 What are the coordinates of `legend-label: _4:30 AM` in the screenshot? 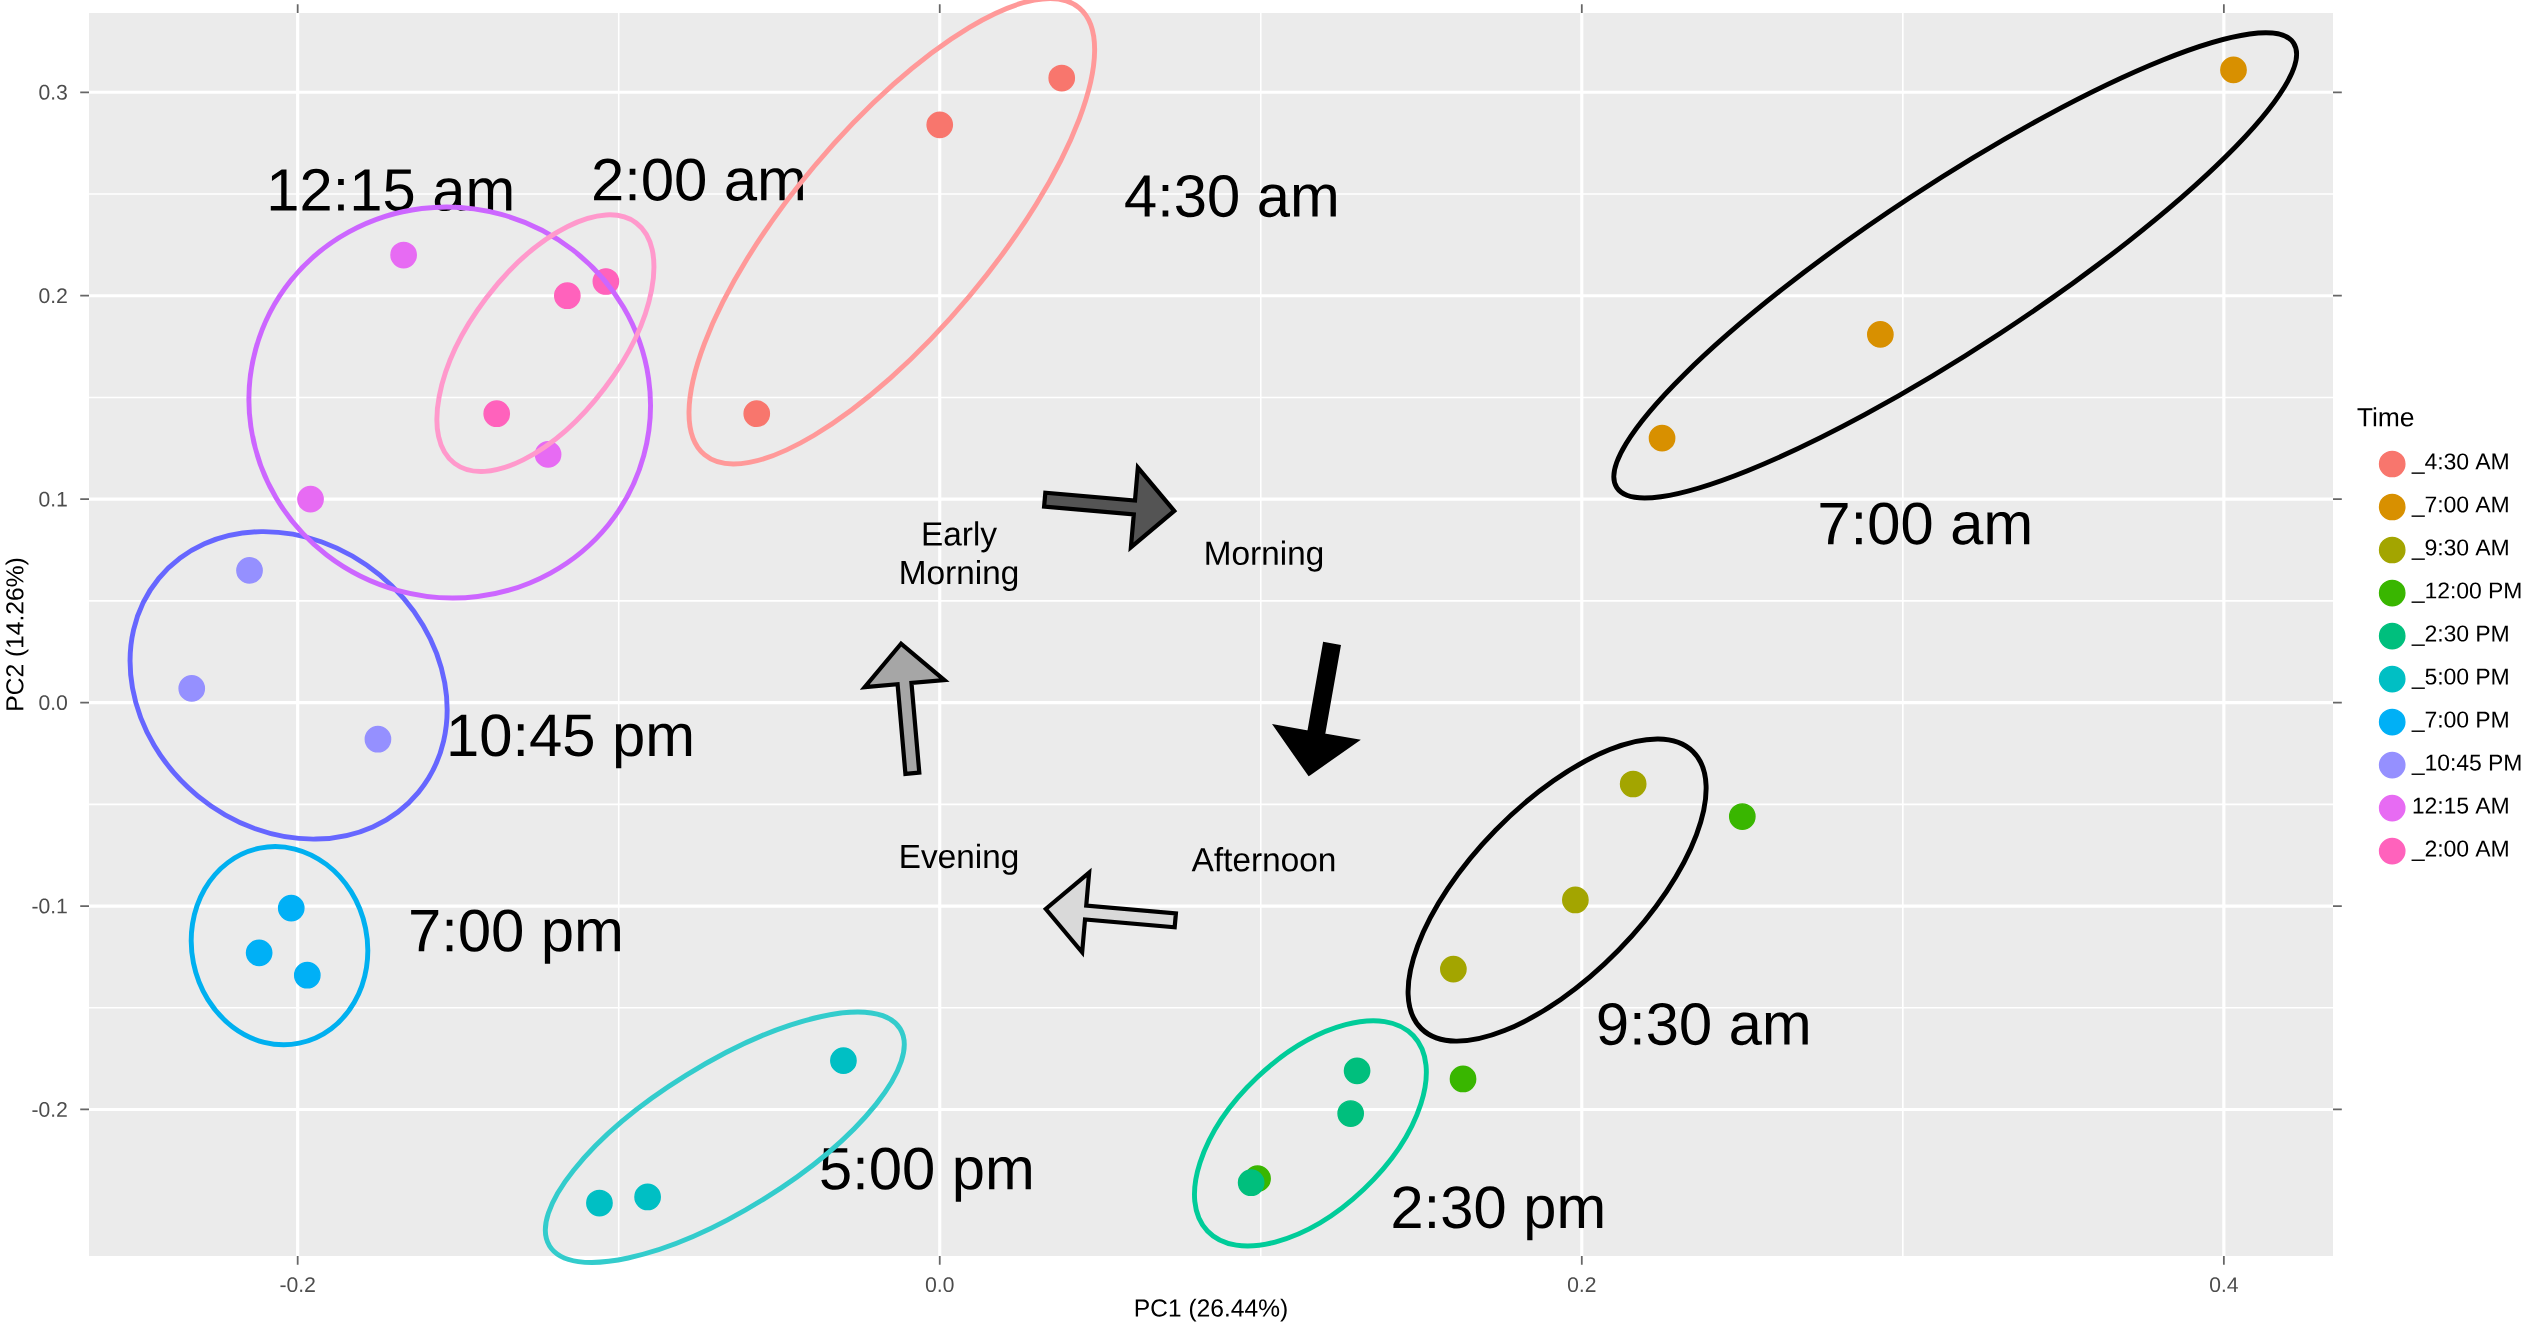 It's located at (2459, 463).